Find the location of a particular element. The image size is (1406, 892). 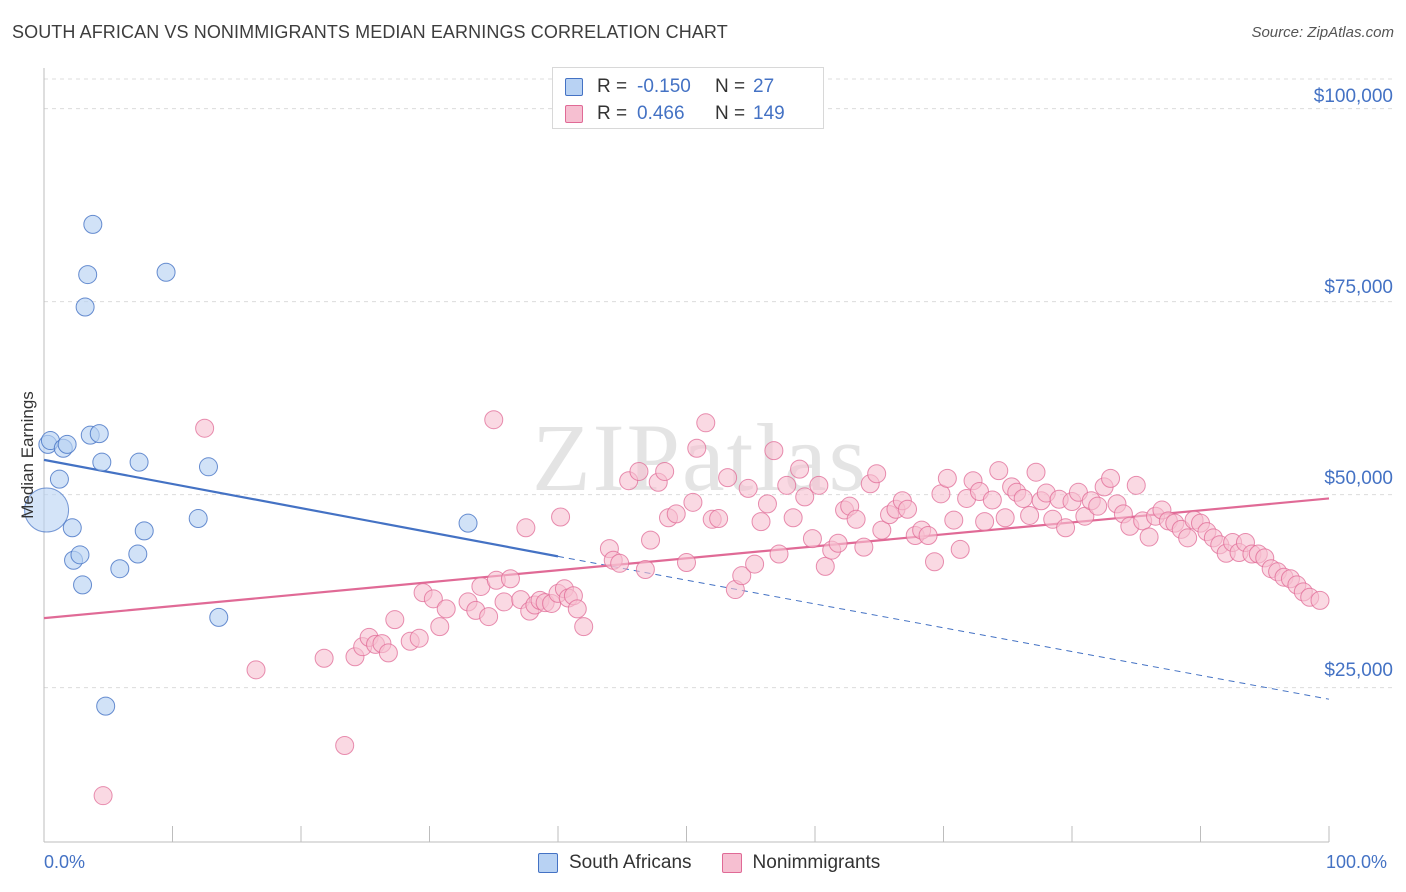

legend-row-south-africans: R = -0.150 N = 27 is located at coordinates (669, 87).